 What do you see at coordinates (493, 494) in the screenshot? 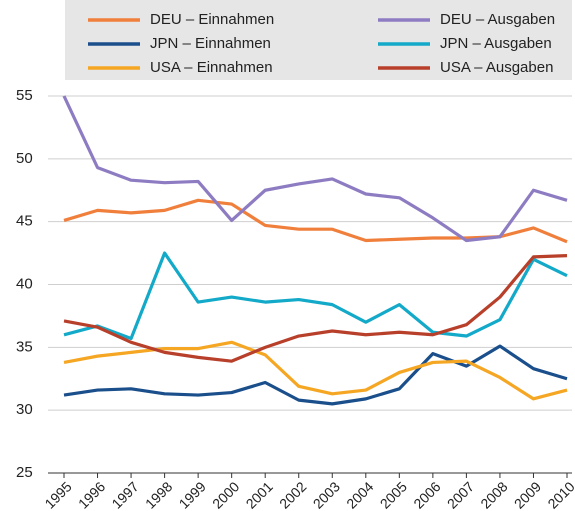
I see `x-tick-label: 2008` at bounding box center [493, 494].